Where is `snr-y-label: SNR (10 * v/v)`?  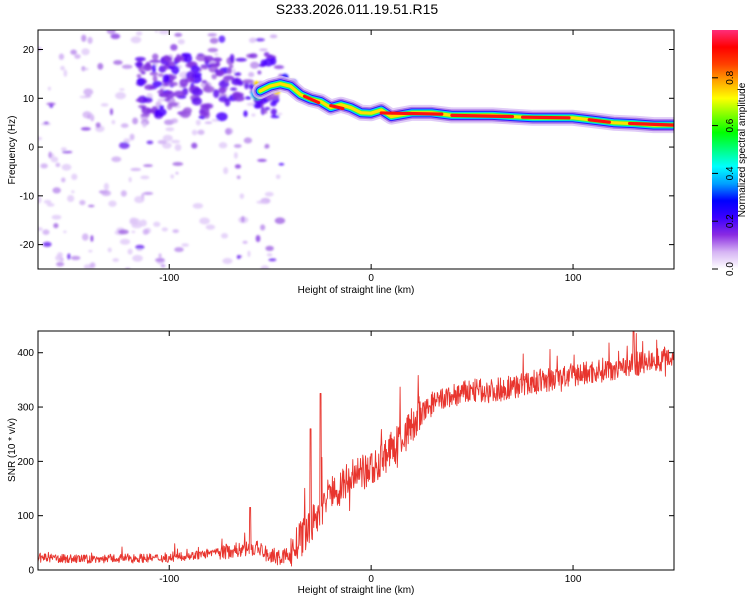
snr-y-label: SNR (10 * v/v) is located at coordinates (12, 450).